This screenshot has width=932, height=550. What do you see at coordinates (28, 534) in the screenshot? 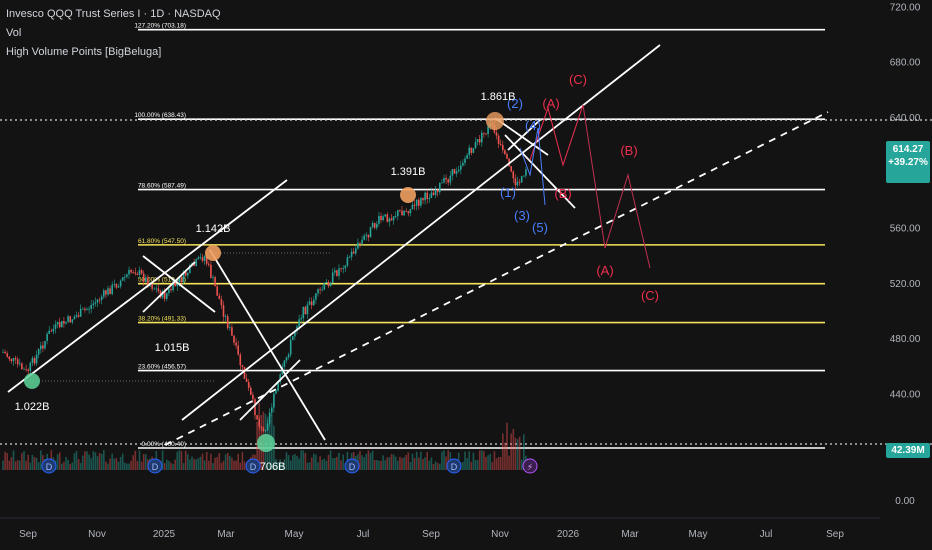
I see `time-tick-label: Sep` at bounding box center [28, 534].